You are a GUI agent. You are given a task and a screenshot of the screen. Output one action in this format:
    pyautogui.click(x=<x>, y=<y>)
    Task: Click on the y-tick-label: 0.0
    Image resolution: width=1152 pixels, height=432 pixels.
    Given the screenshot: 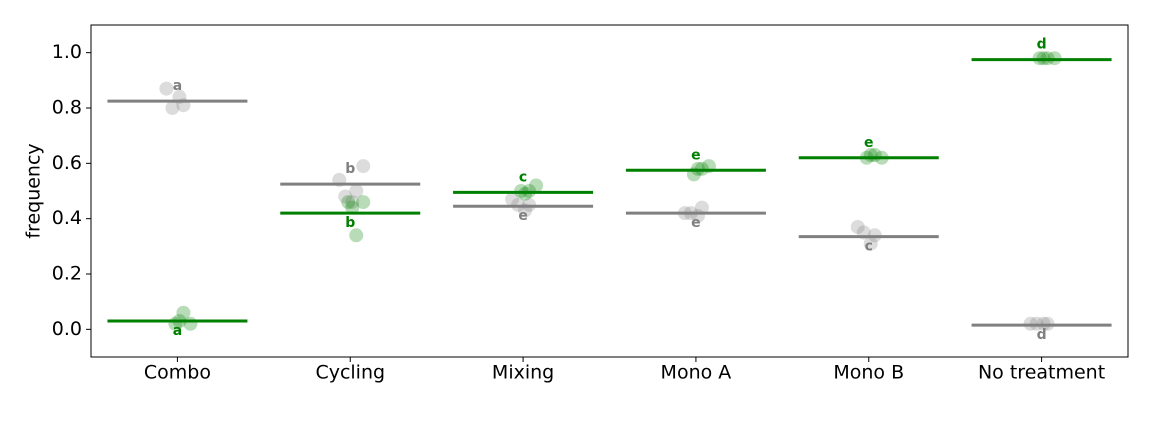 What is the action you would take?
    pyautogui.click(x=67, y=329)
    